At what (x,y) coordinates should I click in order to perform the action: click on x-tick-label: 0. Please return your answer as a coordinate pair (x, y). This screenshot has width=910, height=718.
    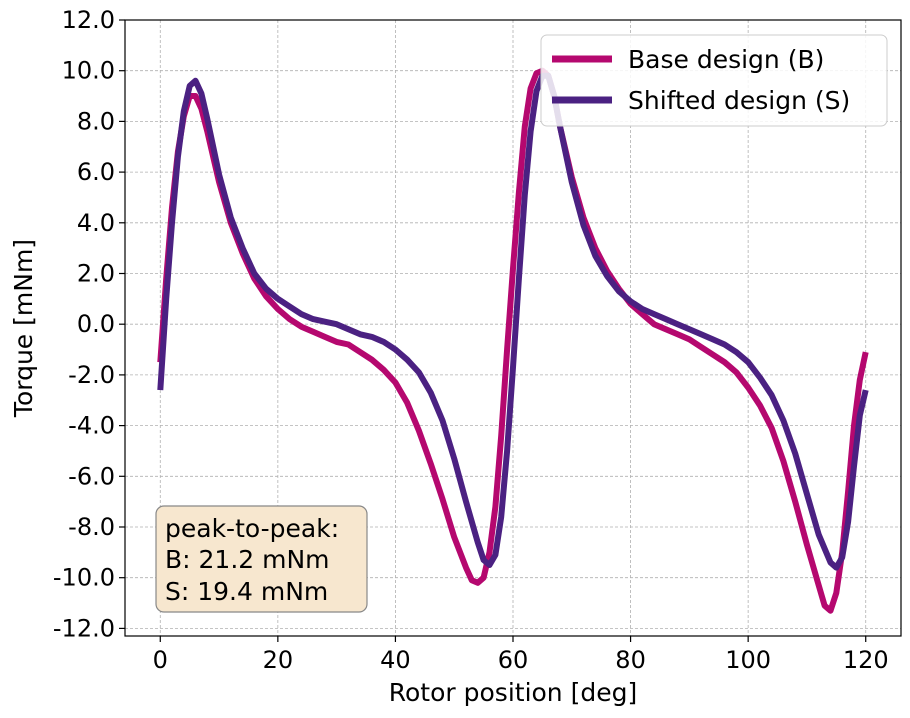
    Looking at the image, I should click on (160, 660).